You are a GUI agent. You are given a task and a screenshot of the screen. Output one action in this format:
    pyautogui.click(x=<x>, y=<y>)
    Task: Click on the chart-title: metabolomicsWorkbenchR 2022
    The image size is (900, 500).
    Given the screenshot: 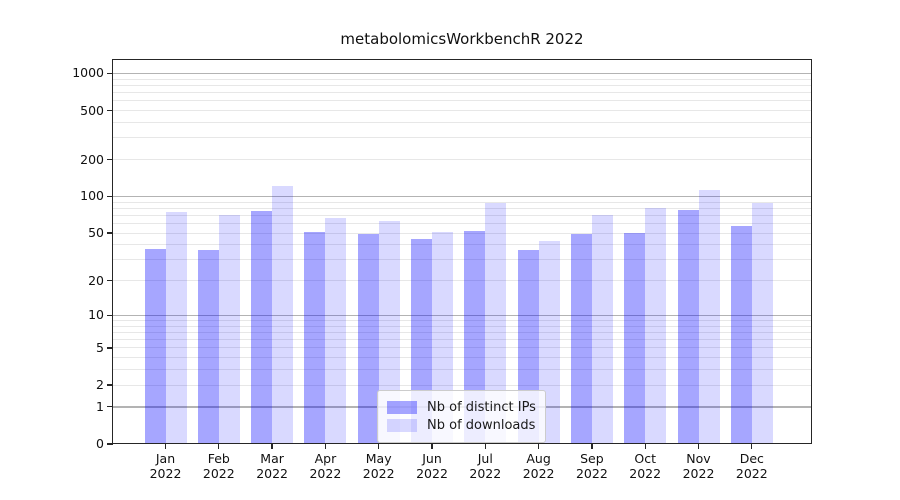 What is the action you would take?
    pyautogui.click(x=462, y=39)
    